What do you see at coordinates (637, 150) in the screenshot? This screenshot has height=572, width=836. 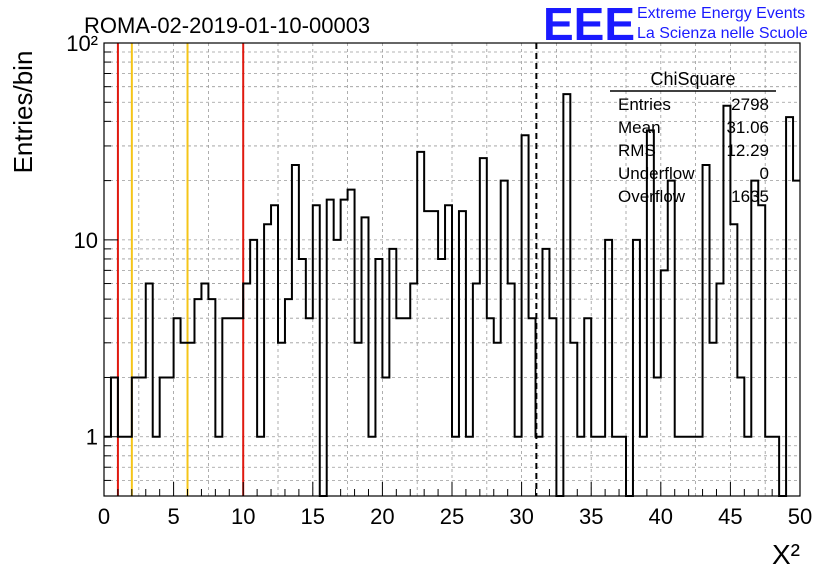 I see `stats-label-rms: RMS` at bounding box center [637, 150].